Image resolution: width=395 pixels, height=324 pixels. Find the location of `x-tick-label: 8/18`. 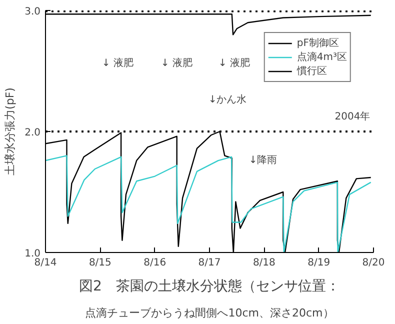

x-tick-label: 8/18 is located at coordinates (264, 263).